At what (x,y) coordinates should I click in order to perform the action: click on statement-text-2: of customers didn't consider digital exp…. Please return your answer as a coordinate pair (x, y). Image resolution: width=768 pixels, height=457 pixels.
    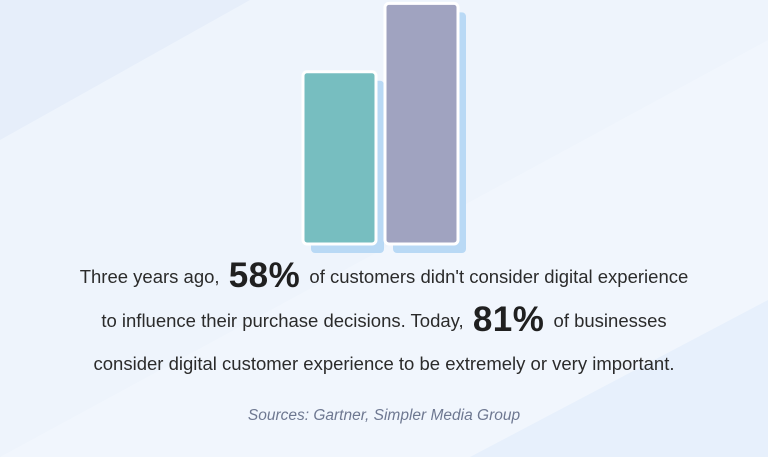
    Looking at the image, I should click on (499, 276).